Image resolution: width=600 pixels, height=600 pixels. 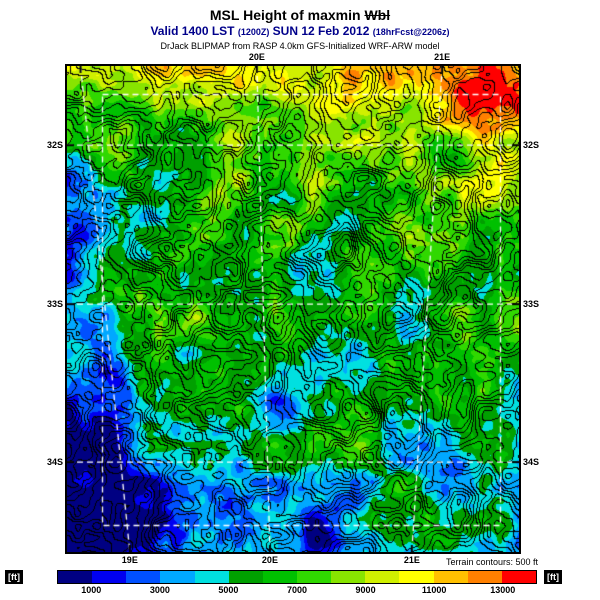 What do you see at coordinates (14, 577) in the screenshot?
I see `legend-units-left: [ft]` at bounding box center [14, 577].